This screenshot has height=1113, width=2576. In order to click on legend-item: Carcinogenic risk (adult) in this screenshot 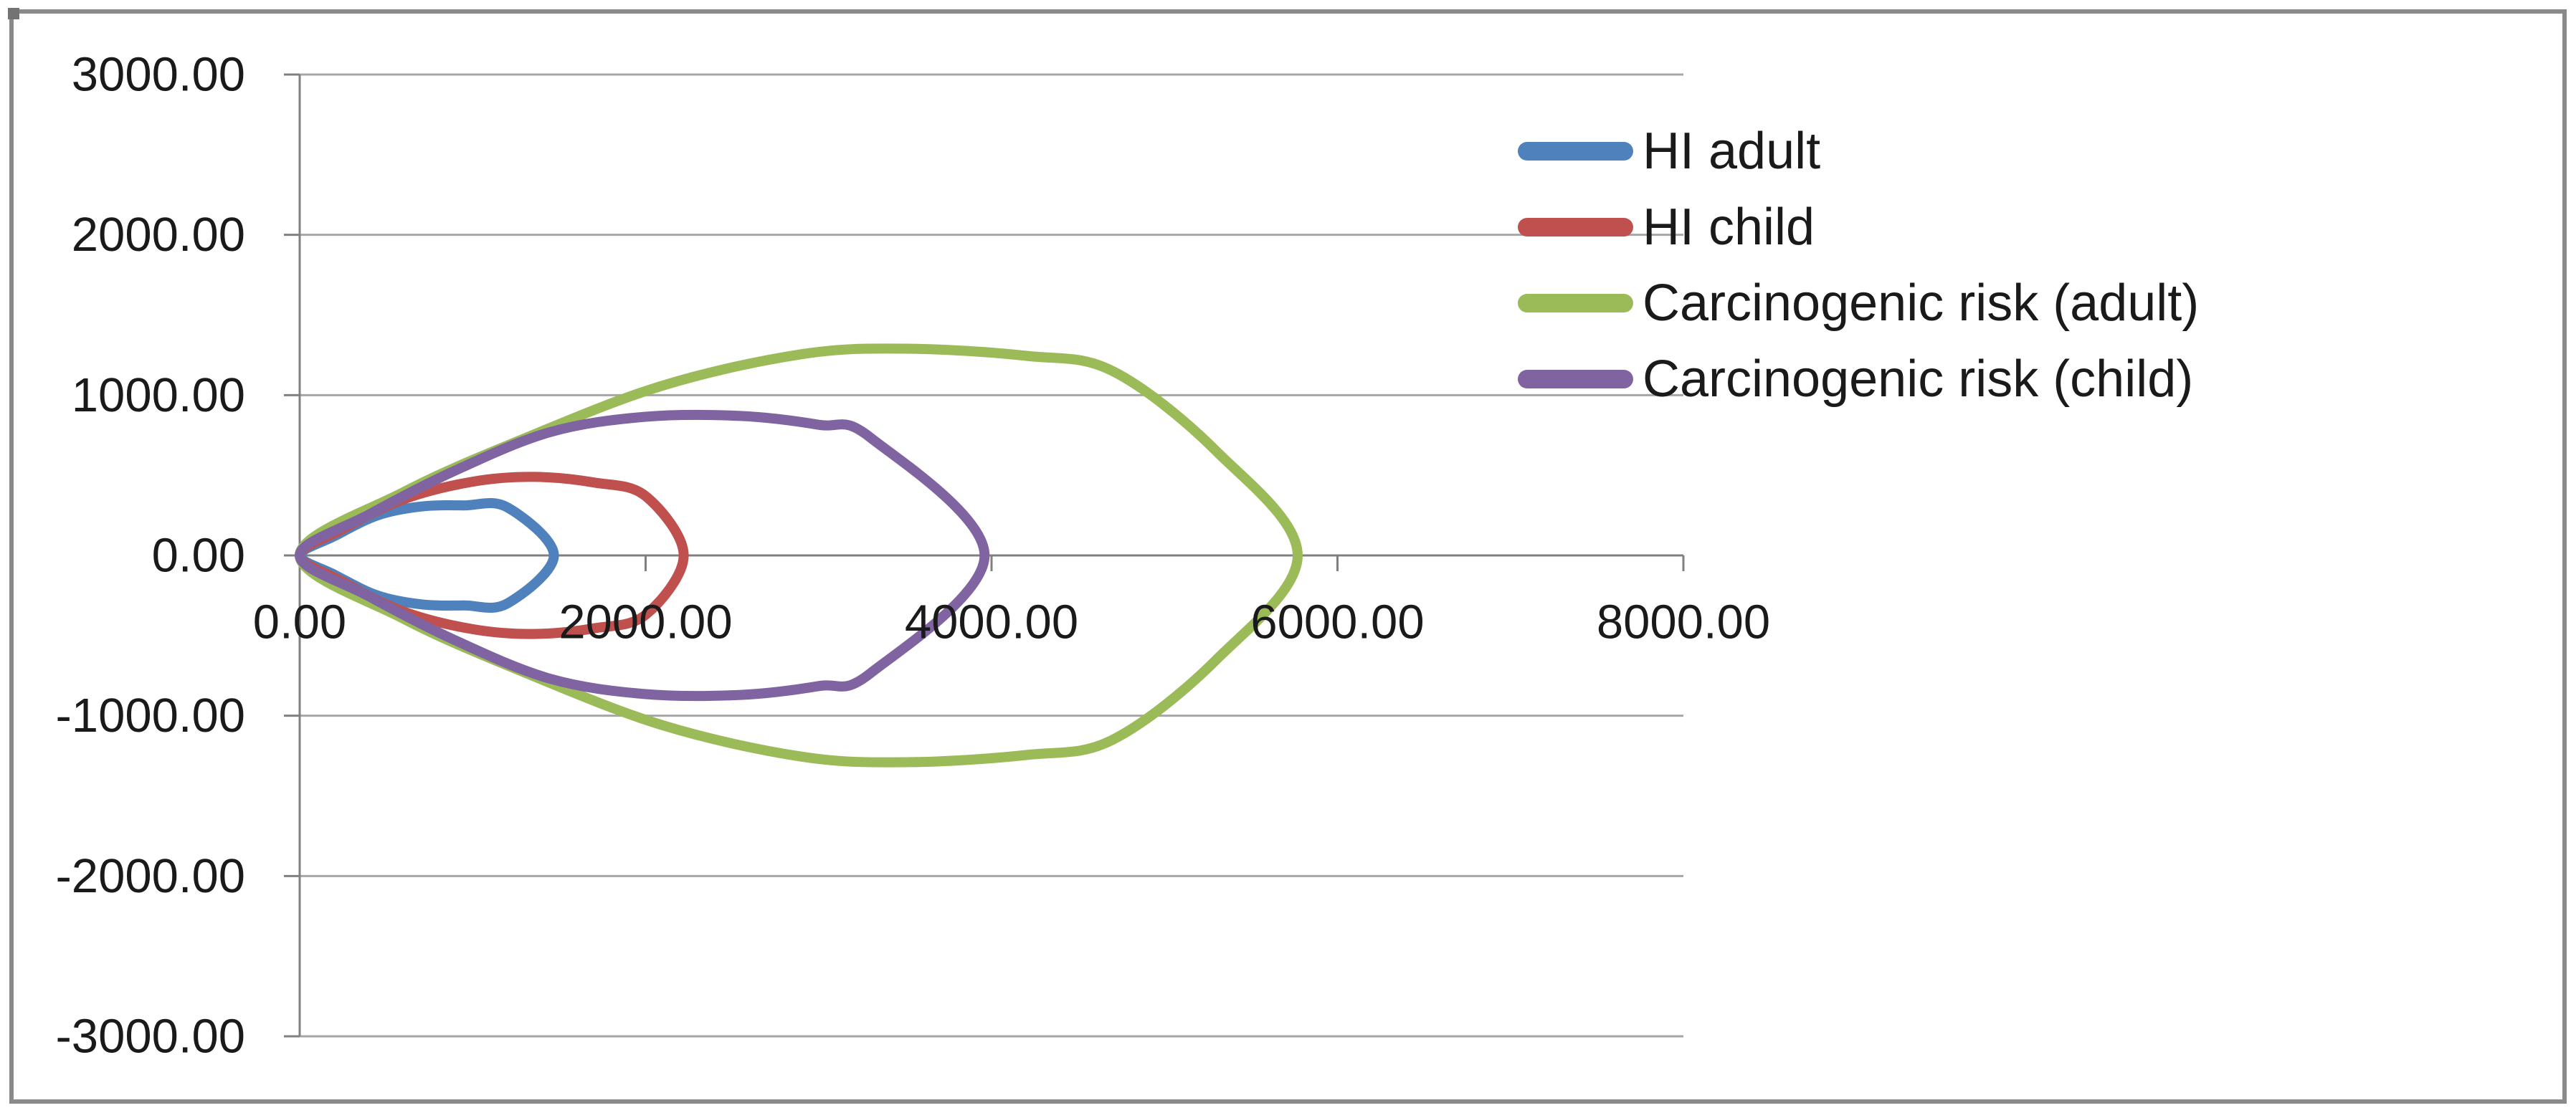, I will do `click(1859, 303)`.